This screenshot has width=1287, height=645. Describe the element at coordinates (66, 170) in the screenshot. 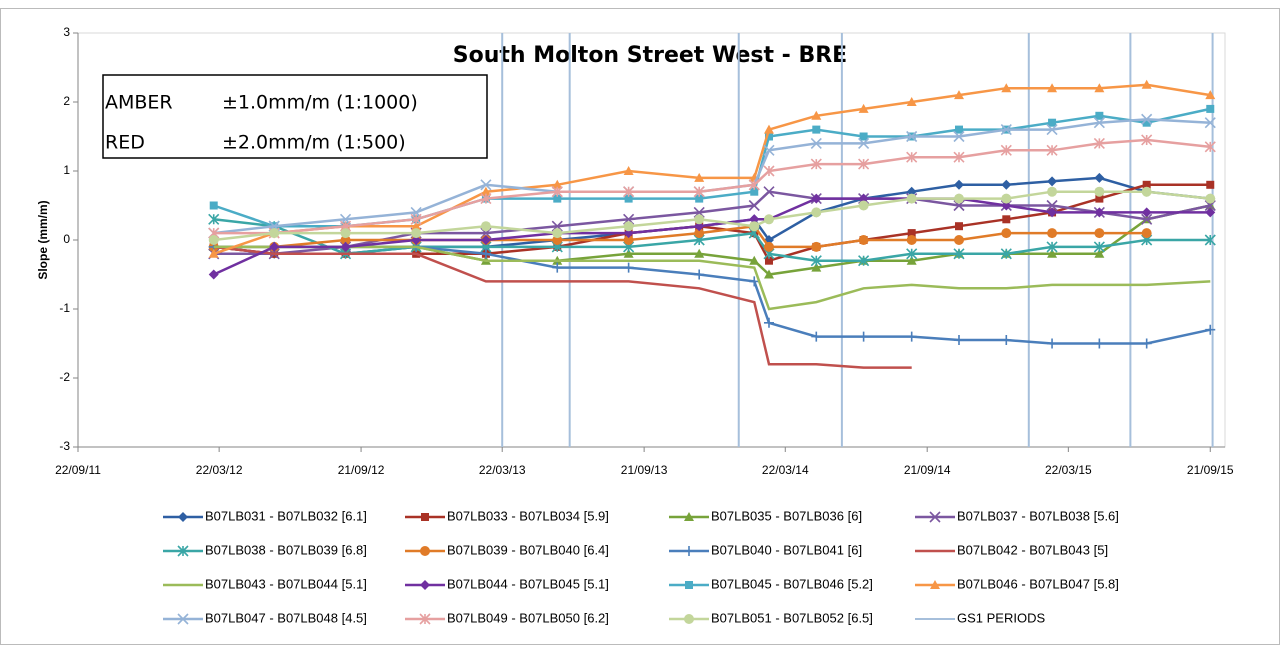

I see `y-tick-label: 1` at that location.